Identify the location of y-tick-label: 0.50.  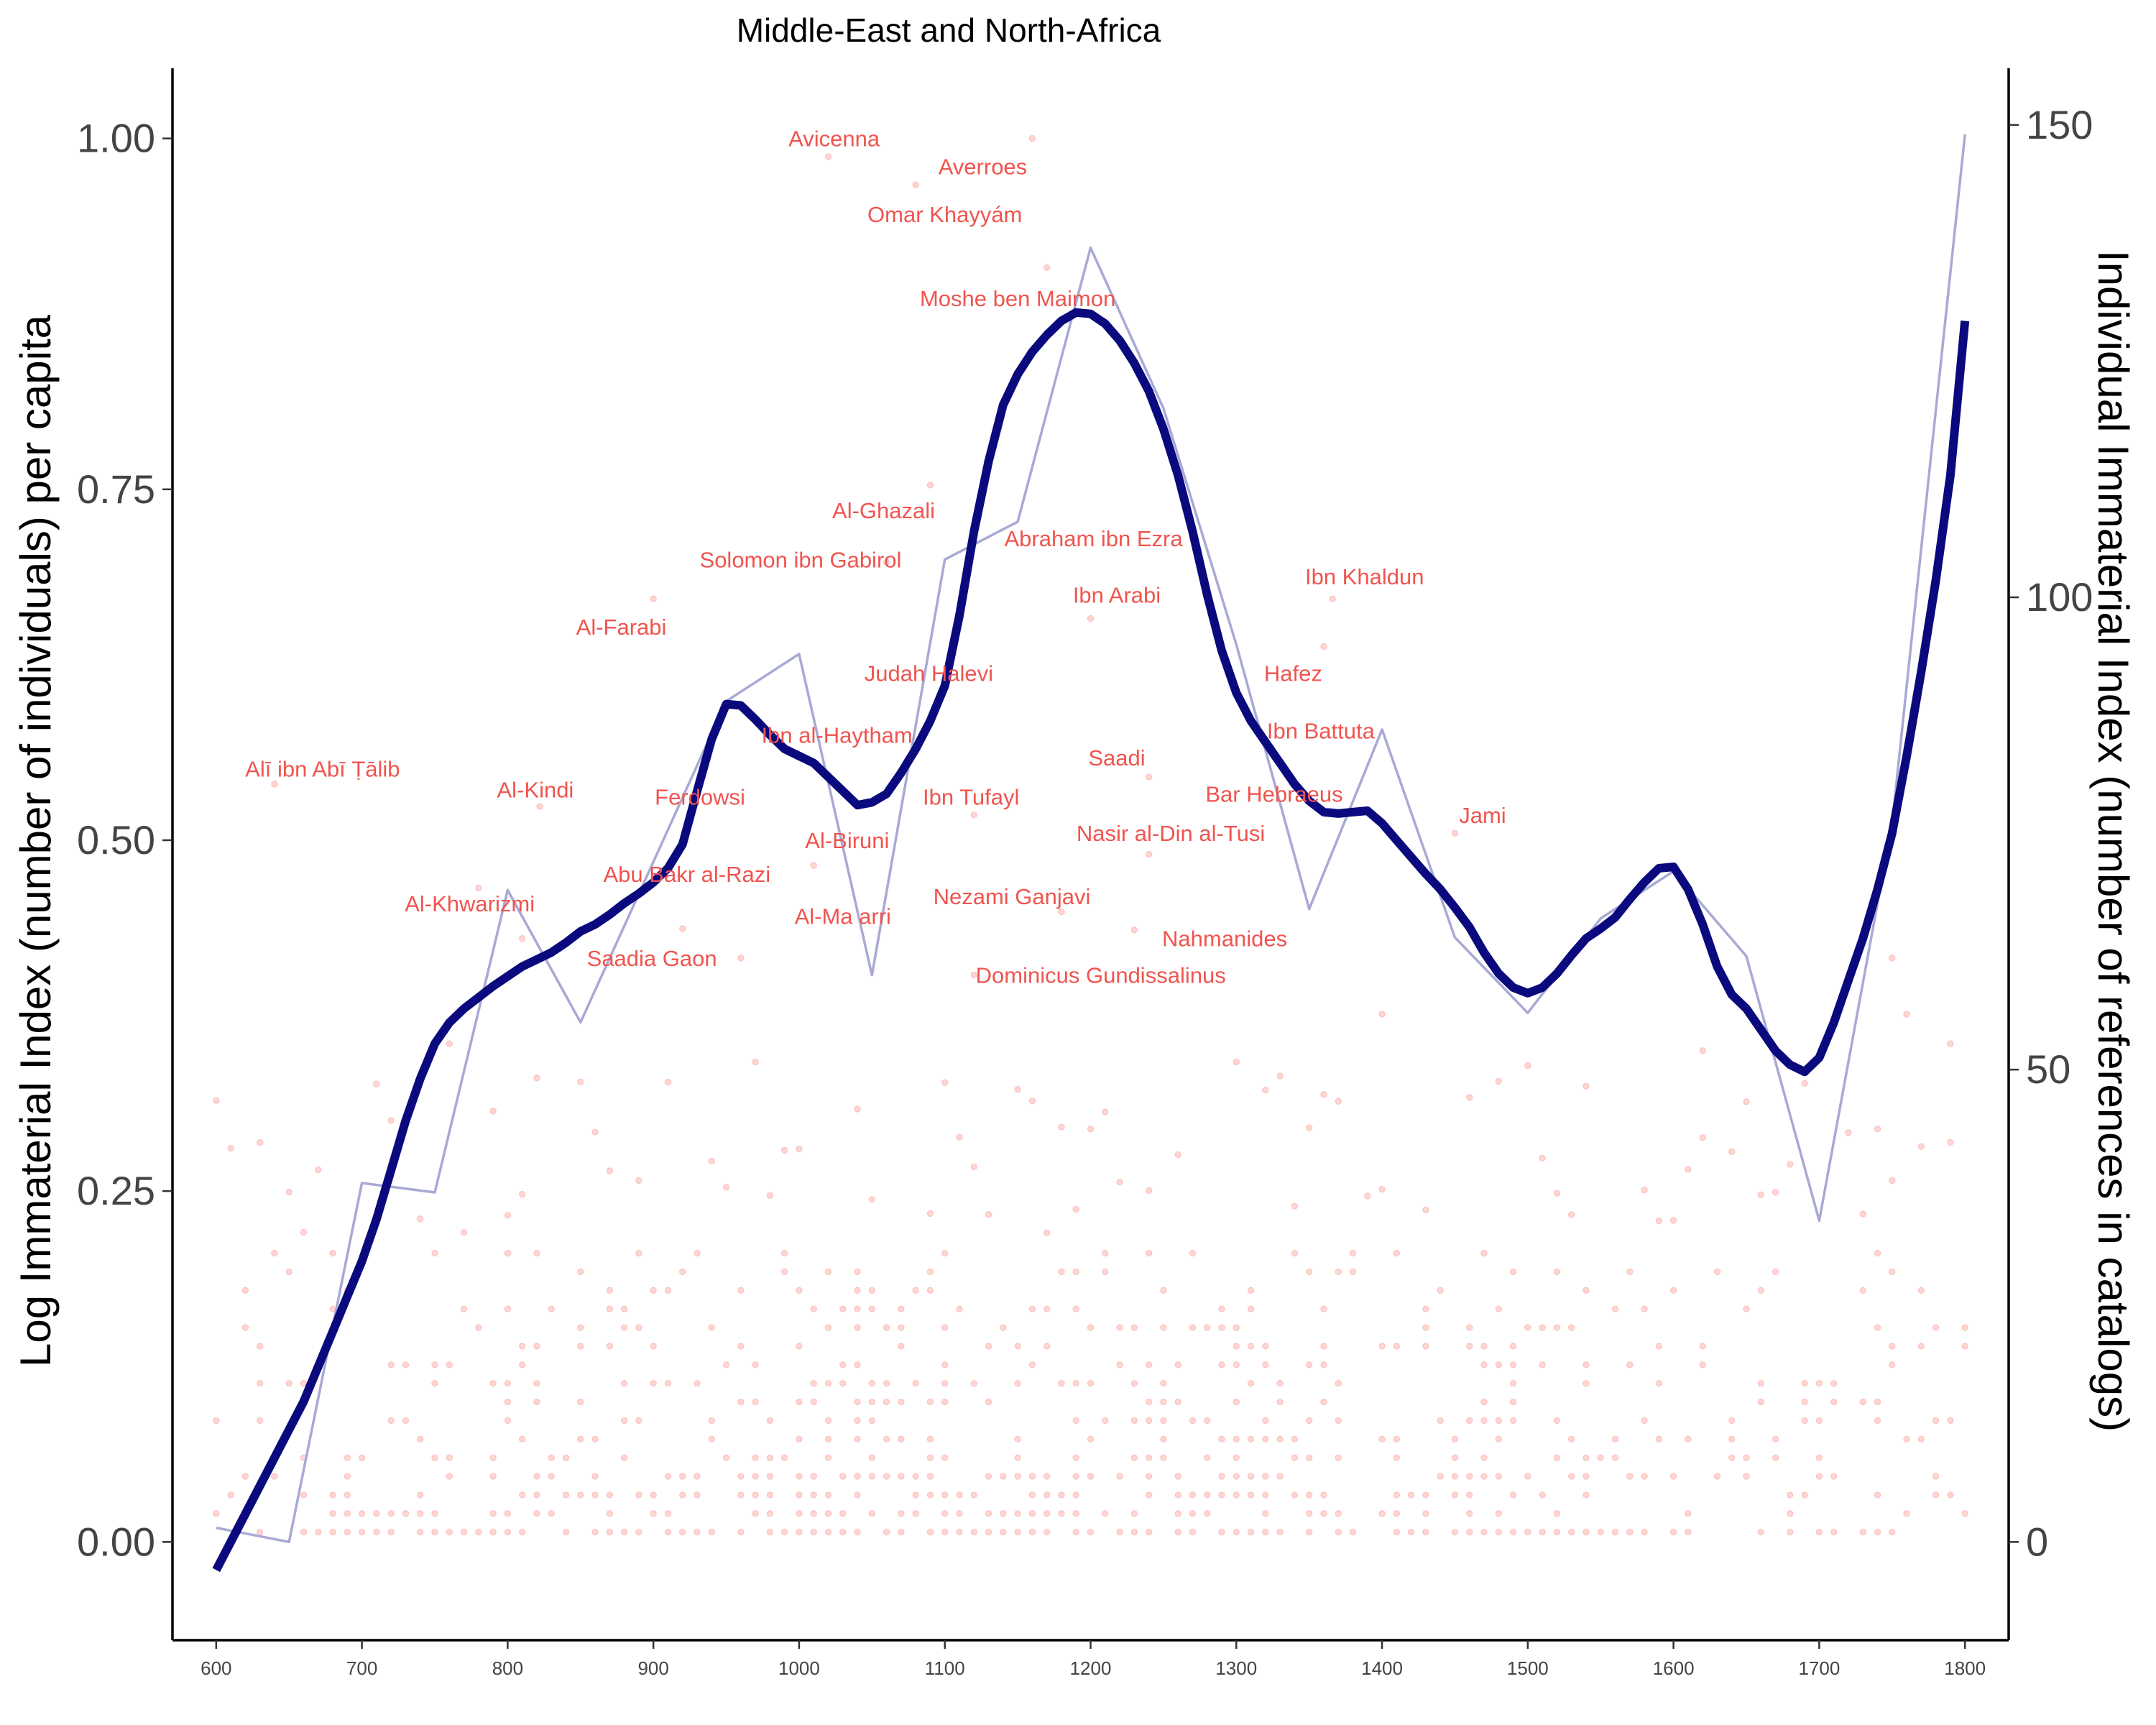
(116, 839).